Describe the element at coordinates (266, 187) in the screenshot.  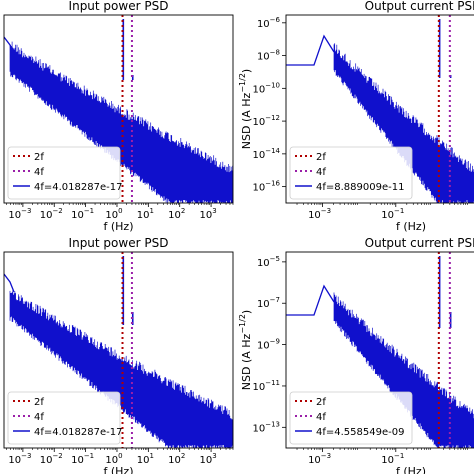
I see `y-tick-label: 10⁻¹⁶` at that location.